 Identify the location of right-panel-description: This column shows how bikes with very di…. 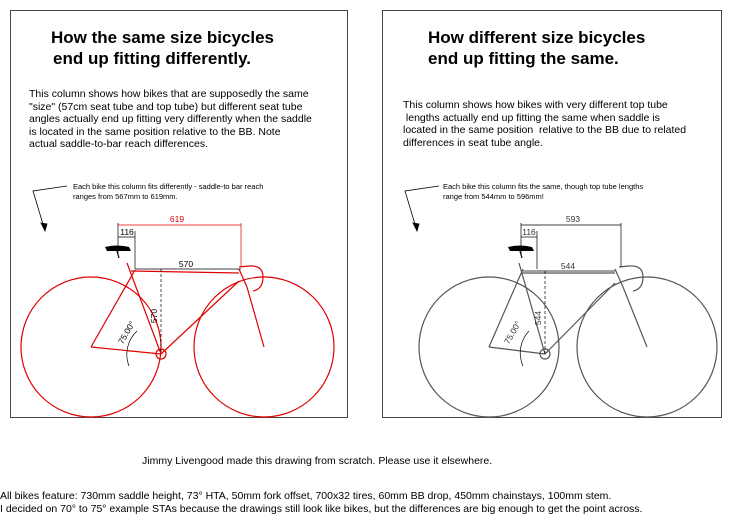
(544, 124).